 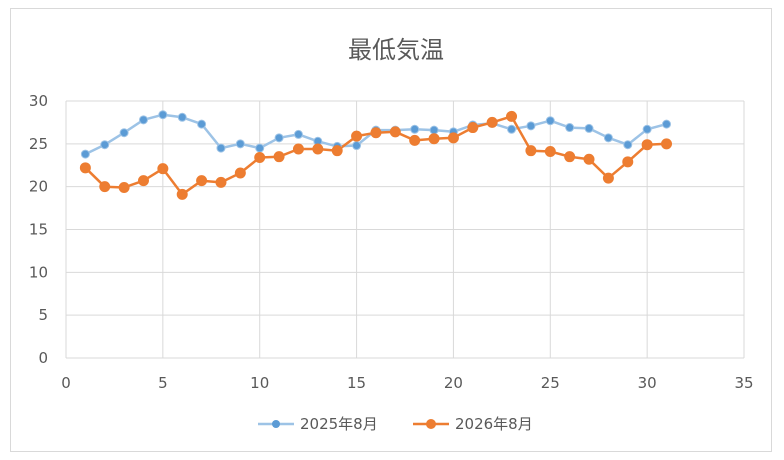 I want to click on x-tick-label: 35, so click(x=743, y=383).